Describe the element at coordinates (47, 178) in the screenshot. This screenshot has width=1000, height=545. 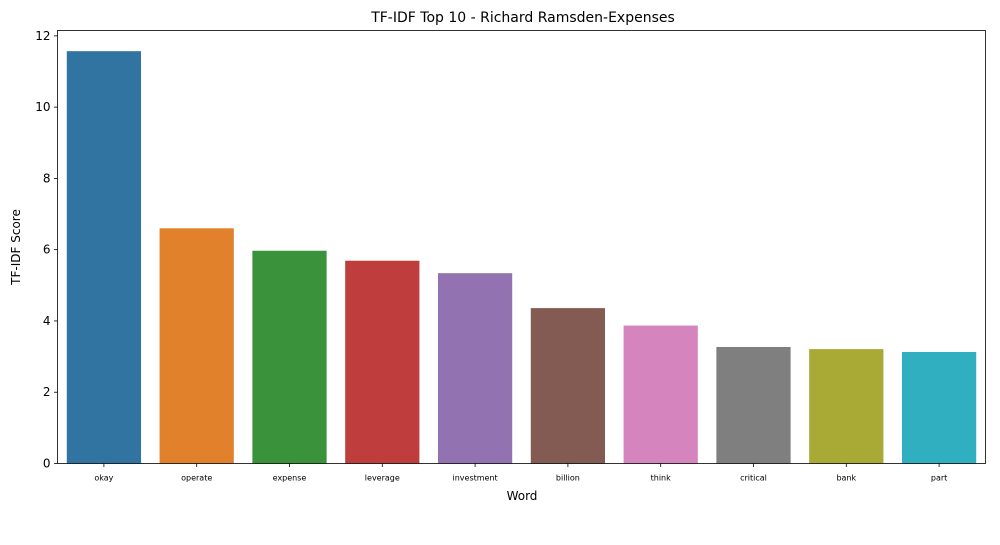
I see `y-tick-label: 8` at that location.